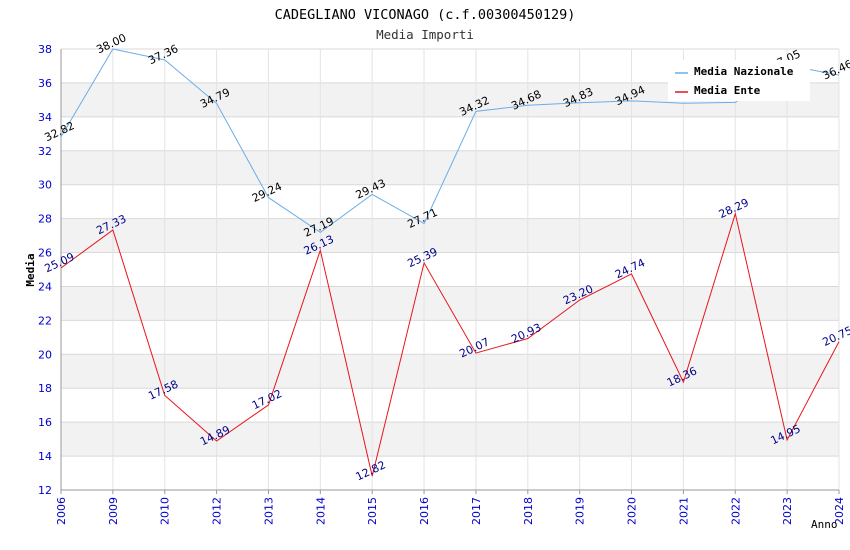 The width and height of the screenshot is (850, 550). What do you see at coordinates (835, 69) in the screenshot?
I see `data-label: 36.46` at bounding box center [835, 69].